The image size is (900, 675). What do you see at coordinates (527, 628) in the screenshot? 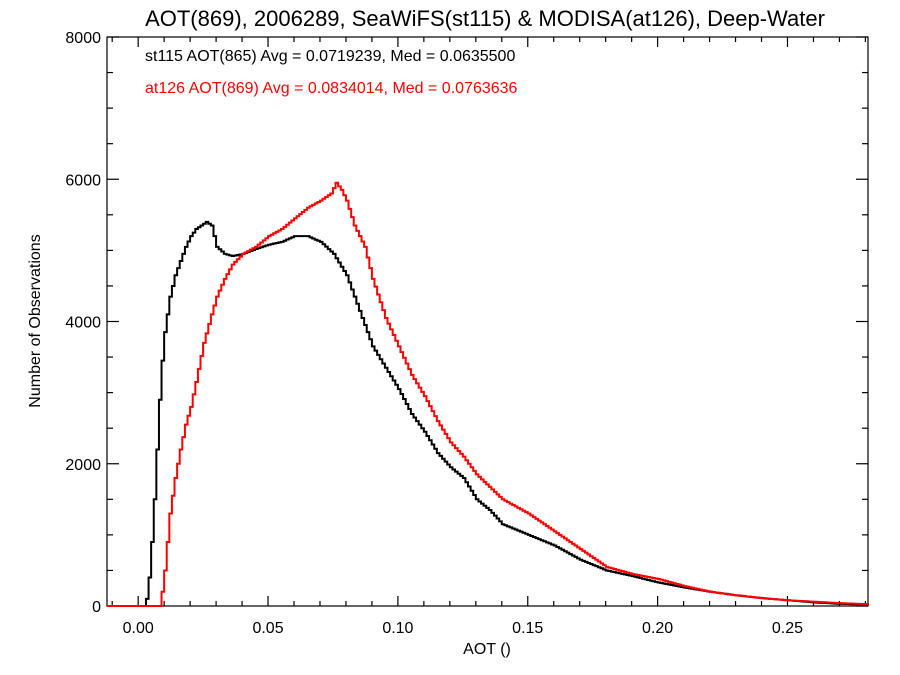
I see `x-tick-label: 0.15` at bounding box center [527, 628].